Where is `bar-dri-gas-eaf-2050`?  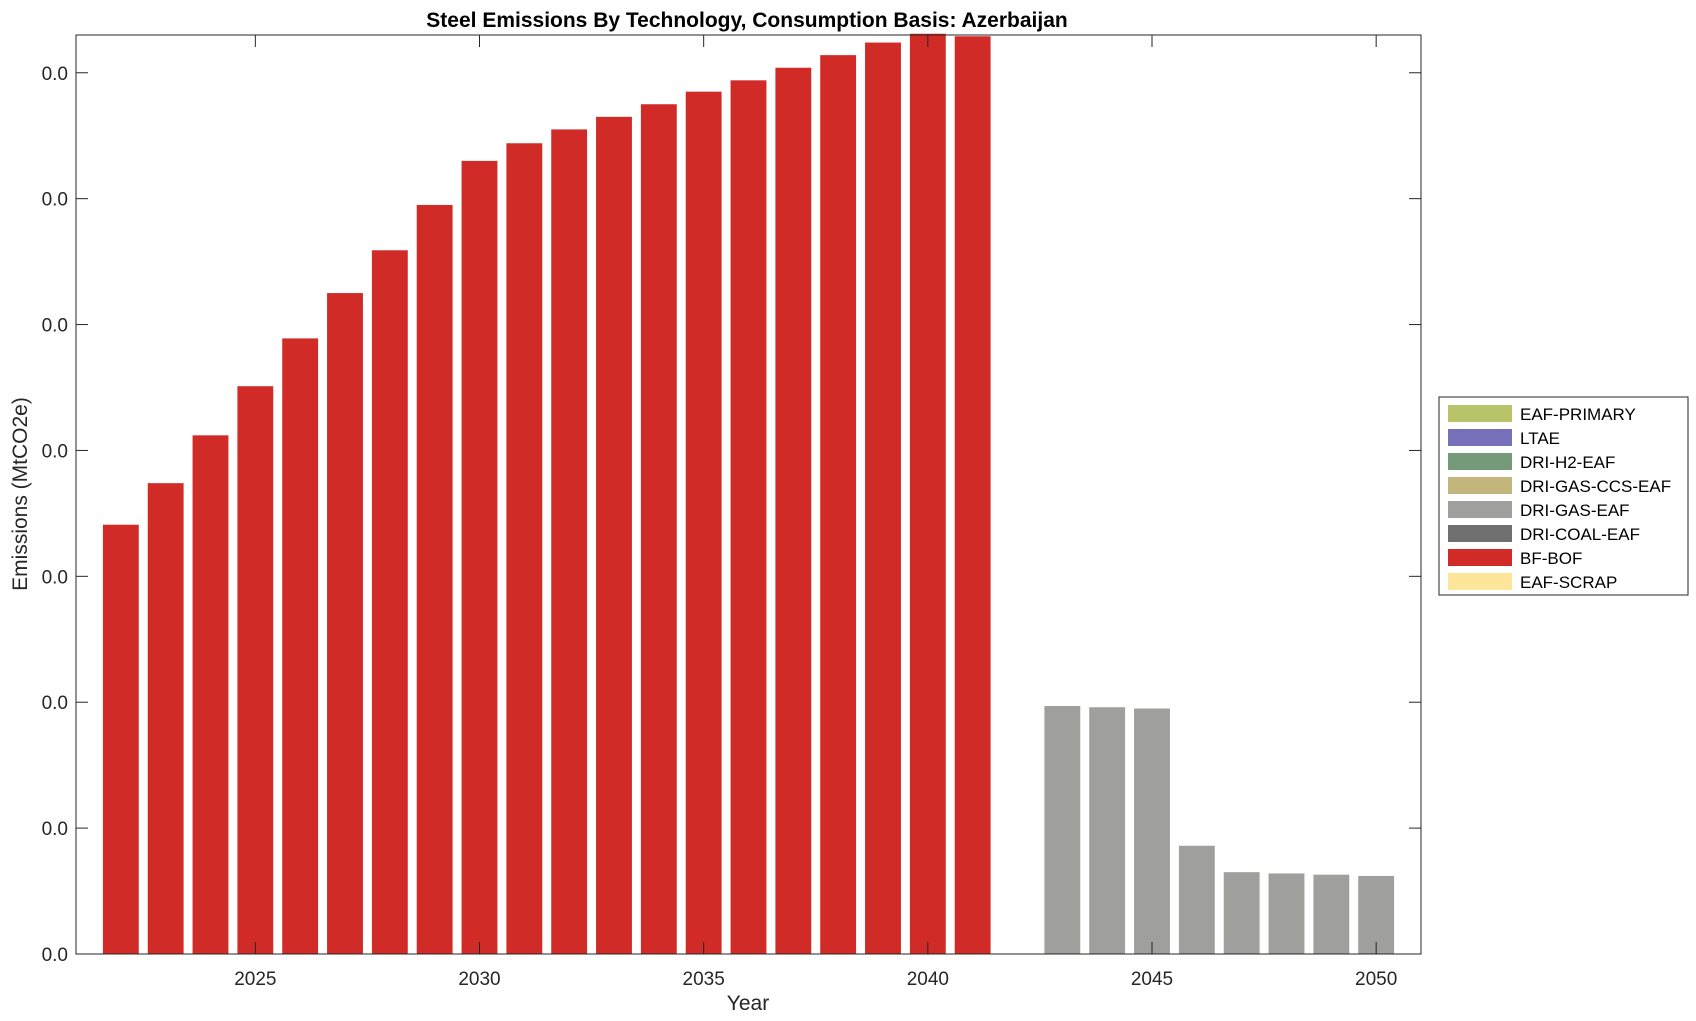
bar-dri-gas-eaf-2050 is located at coordinates (1376, 914).